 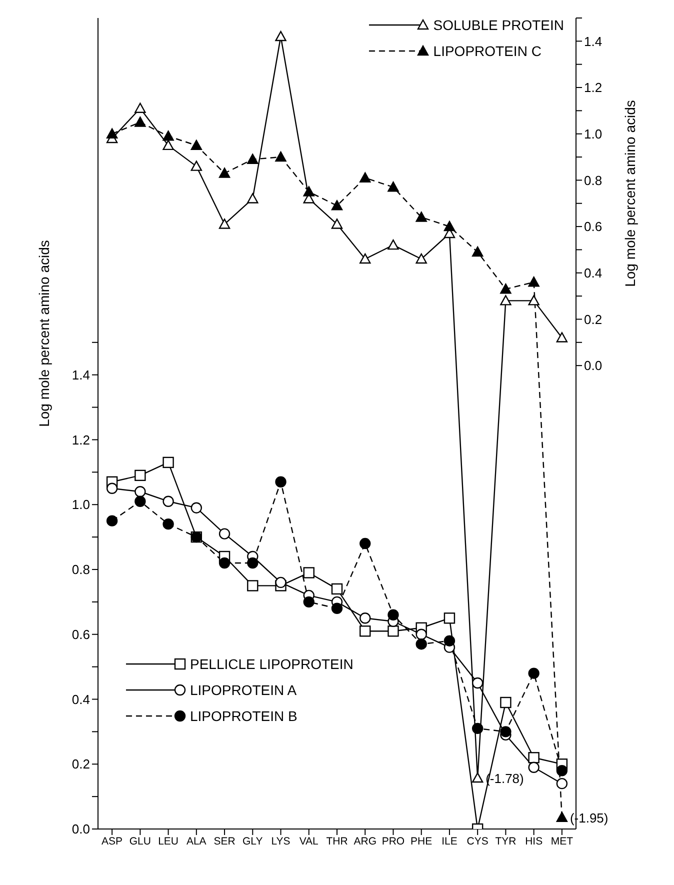 What do you see at coordinates (593, 319) in the screenshot?
I see `y2-tick-label: 0.2` at bounding box center [593, 319].